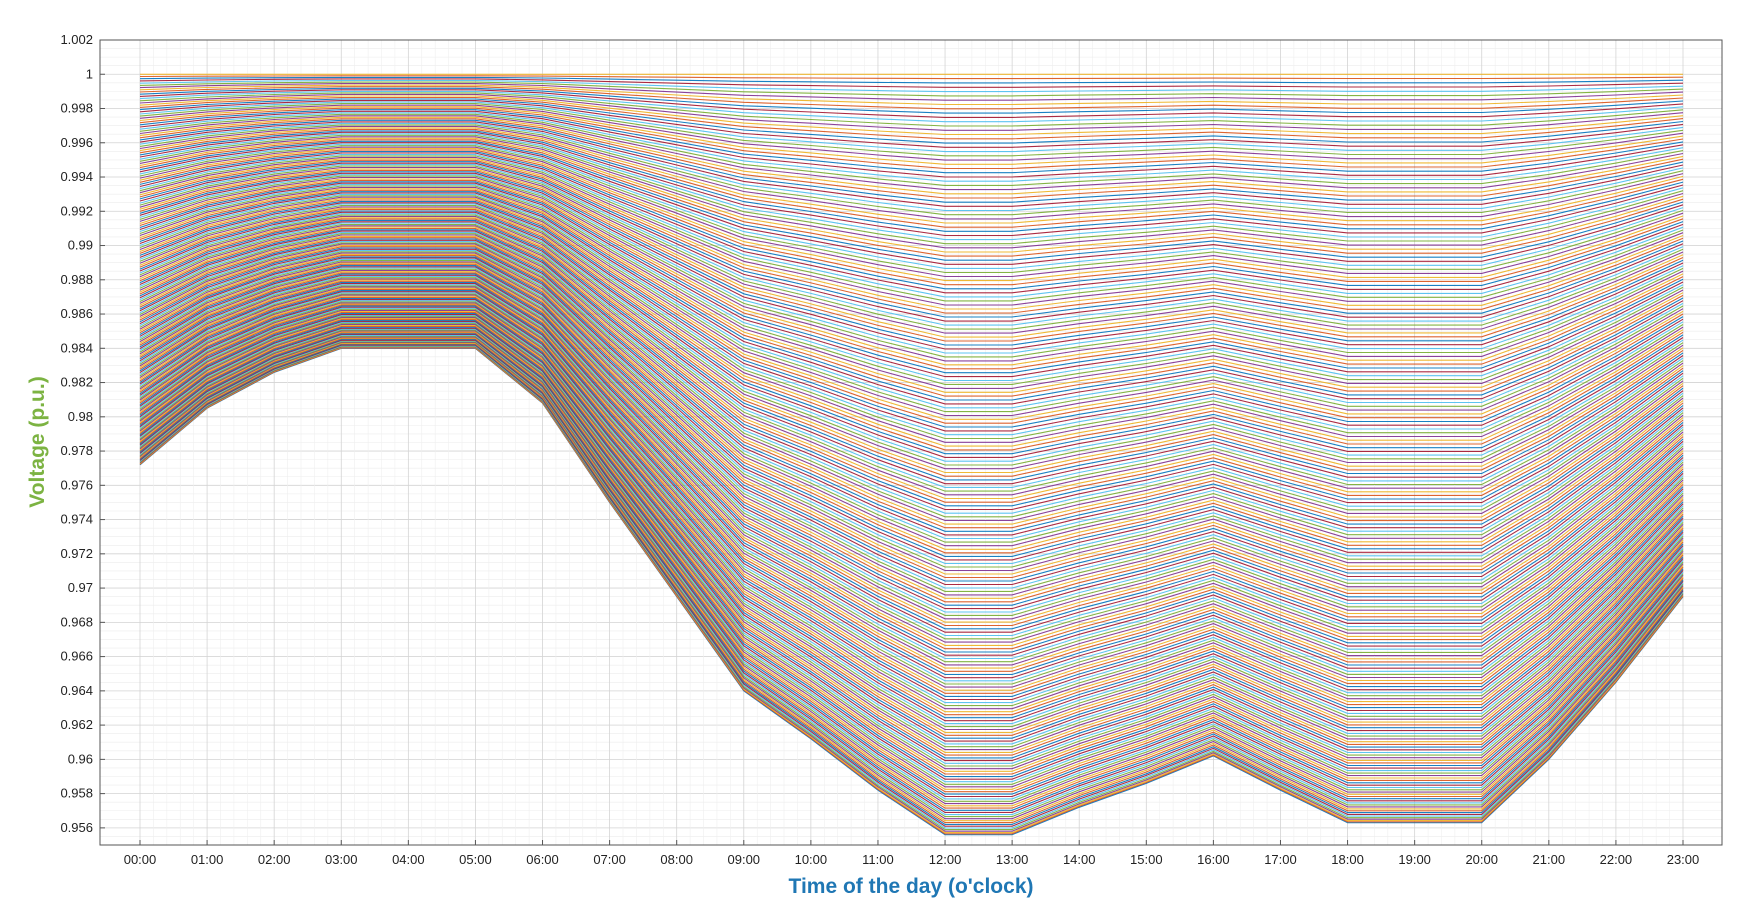  What do you see at coordinates (76, 176) in the screenshot?
I see `y-tick-label: 0.994` at bounding box center [76, 176].